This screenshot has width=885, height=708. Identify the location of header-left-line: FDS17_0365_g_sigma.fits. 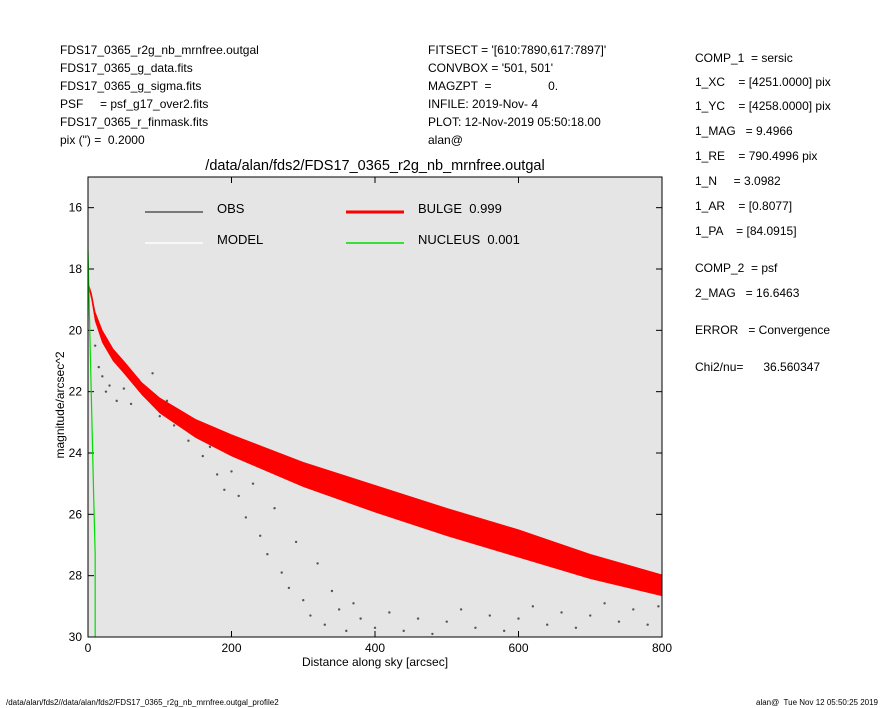
(130, 86).